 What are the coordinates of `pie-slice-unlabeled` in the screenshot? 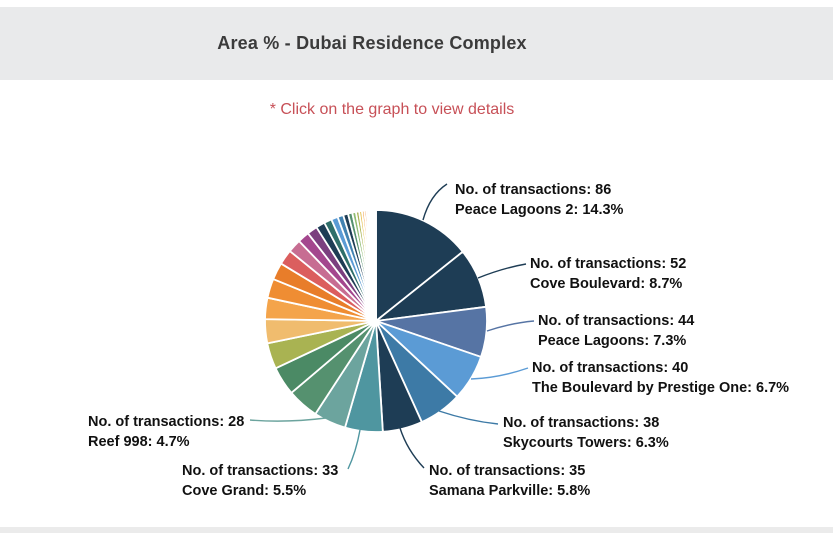 It's located at (375, 265).